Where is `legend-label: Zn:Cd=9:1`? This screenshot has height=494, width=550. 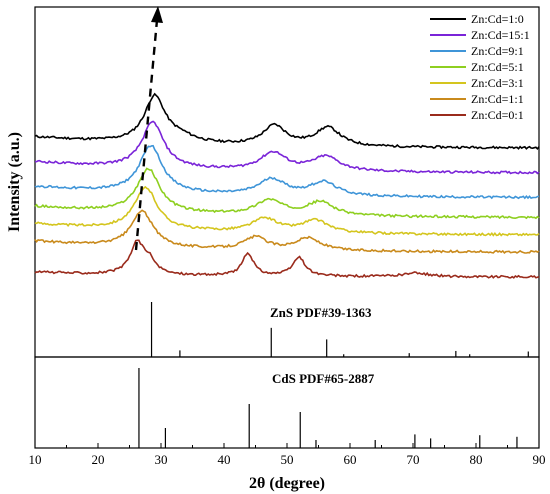
legend-label: Zn:Cd=9:1 is located at coordinates (497, 51).